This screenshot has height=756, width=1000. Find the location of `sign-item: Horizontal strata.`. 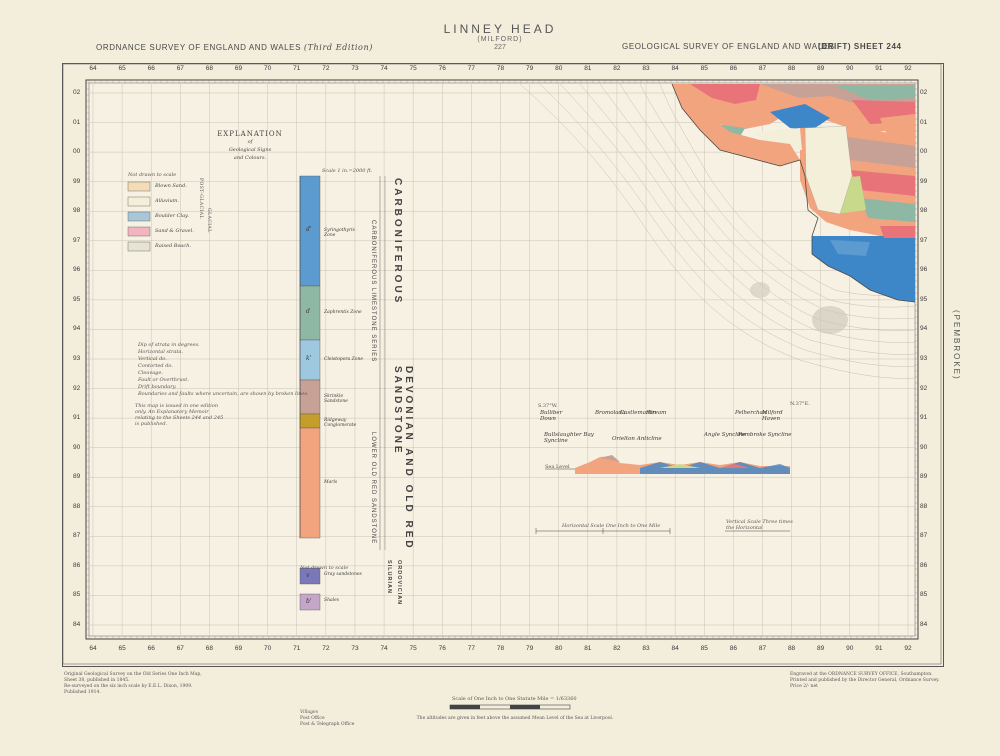

sign-item: Horizontal strata. is located at coordinates (160, 352).